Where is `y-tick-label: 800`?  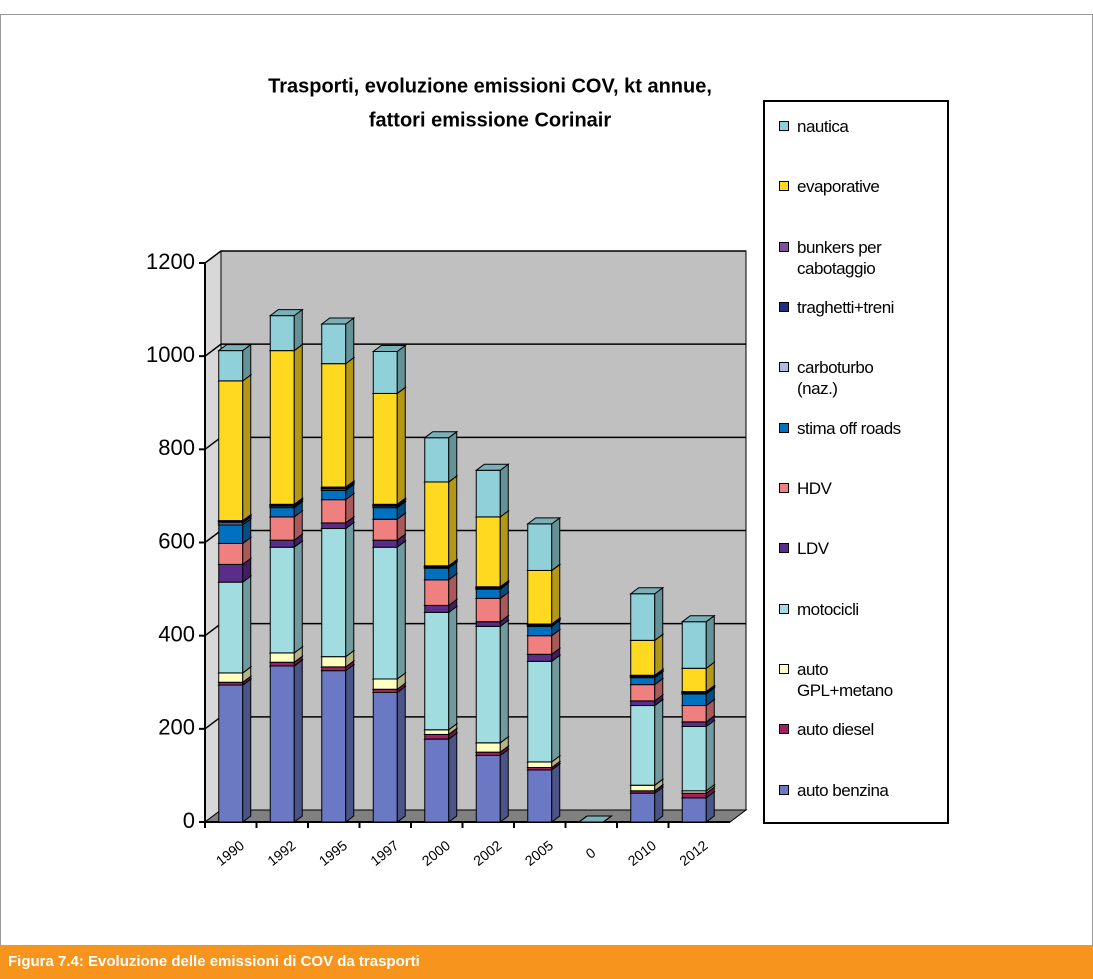 y-tick-label: 800 is located at coordinates (176, 447).